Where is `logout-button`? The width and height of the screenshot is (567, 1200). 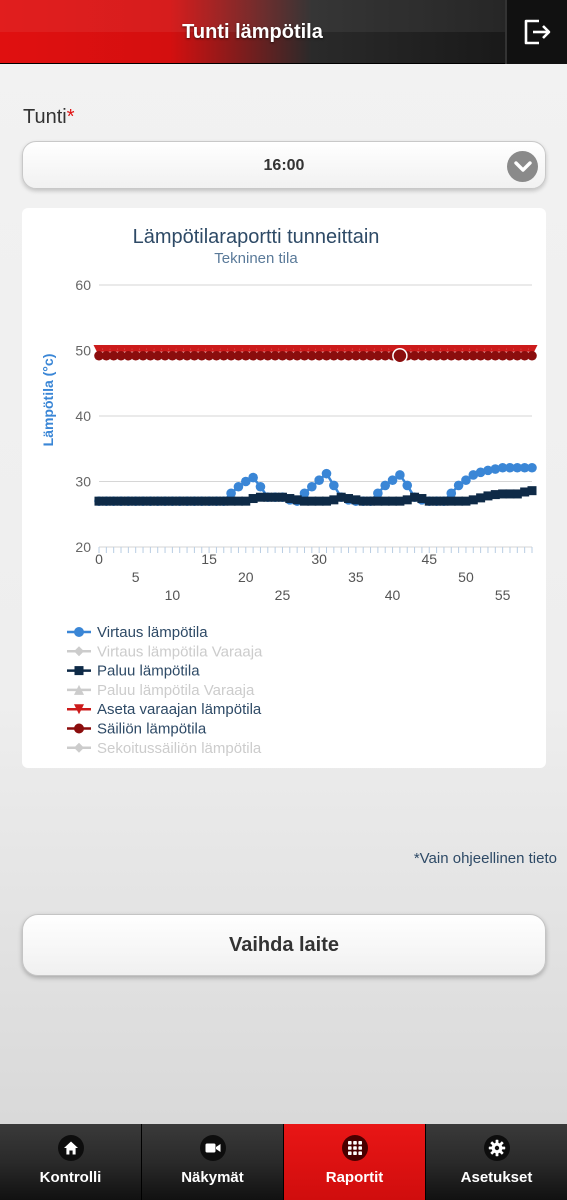 logout-button is located at coordinates (536, 32).